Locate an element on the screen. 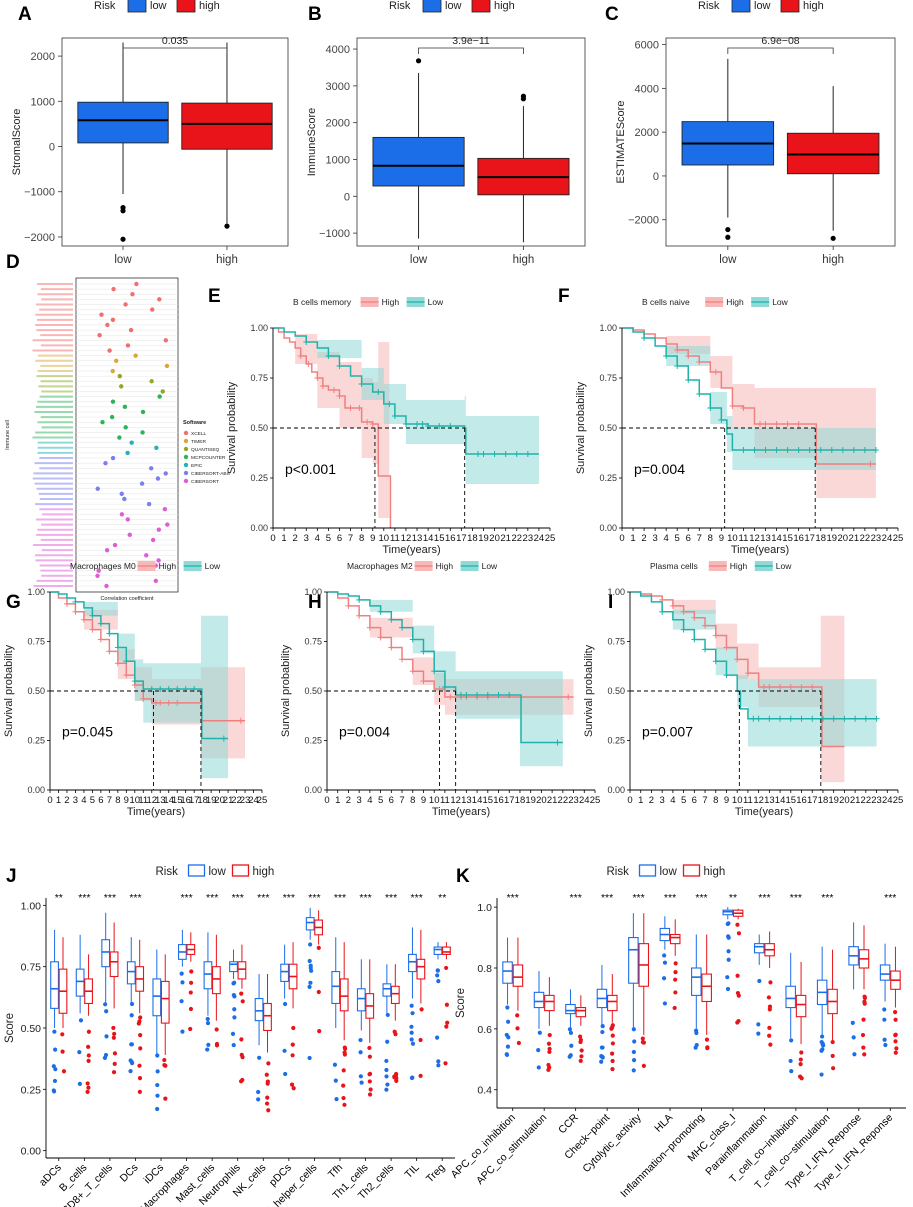 Image resolution: width=913 pixels, height=1207 pixels. legend-label-high: High is located at coordinates (168, 566).